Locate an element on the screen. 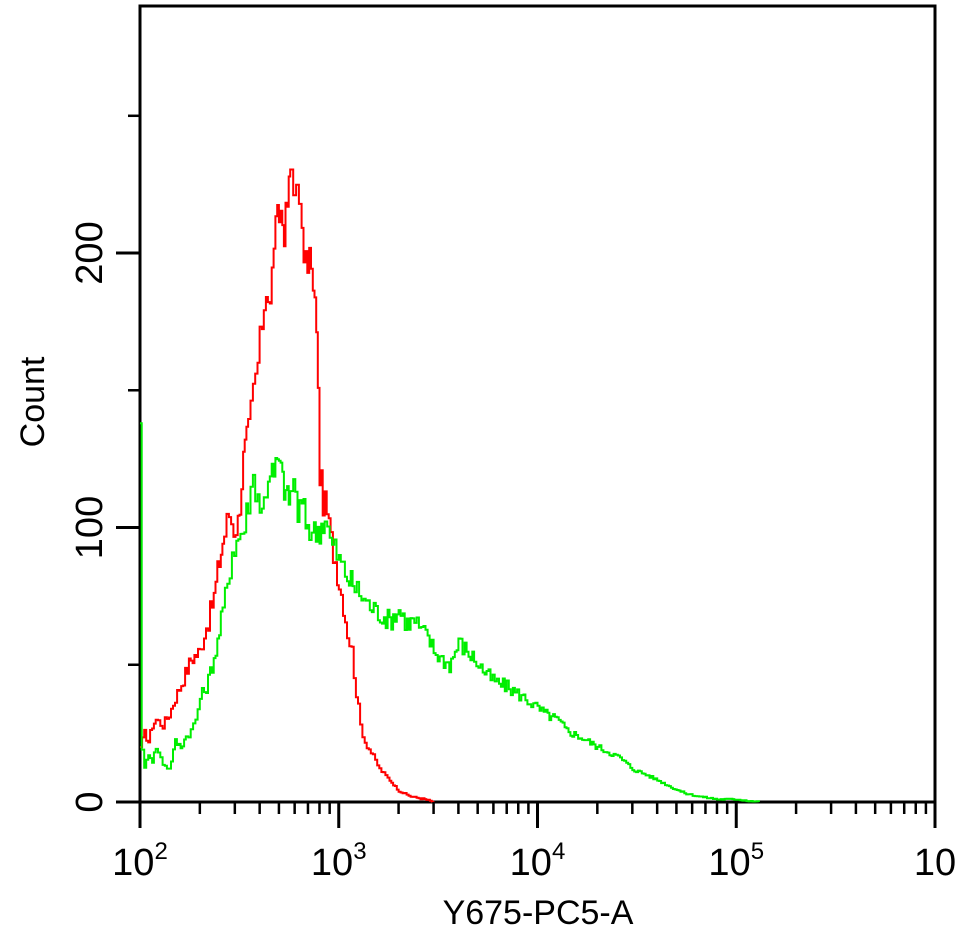 Image resolution: width=957 pixels, height=933 pixels. x-axis-title: Y675-PC5-A is located at coordinates (538, 913).